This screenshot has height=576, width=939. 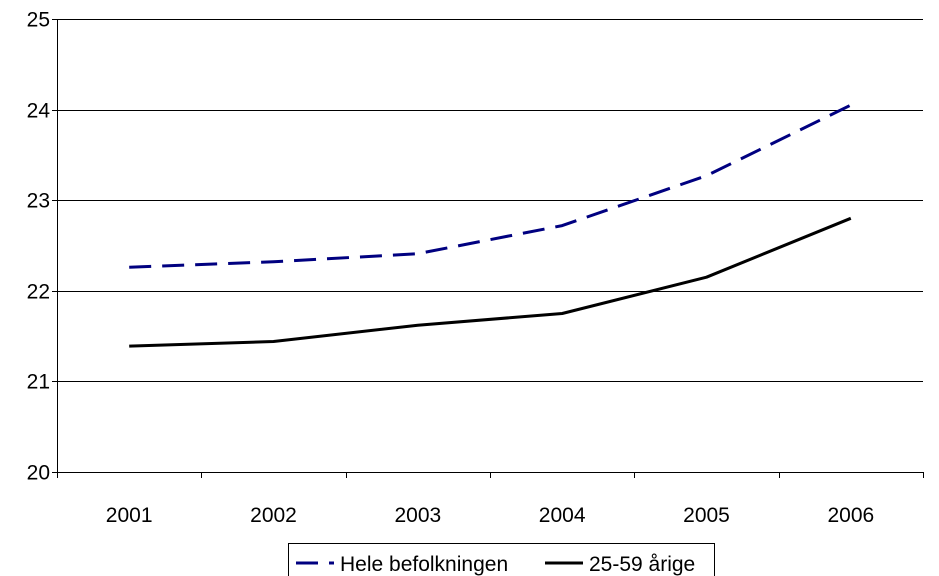 What do you see at coordinates (424, 564) in the screenshot?
I see `legend-label-0: Hele befolkningen` at bounding box center [424, 564].